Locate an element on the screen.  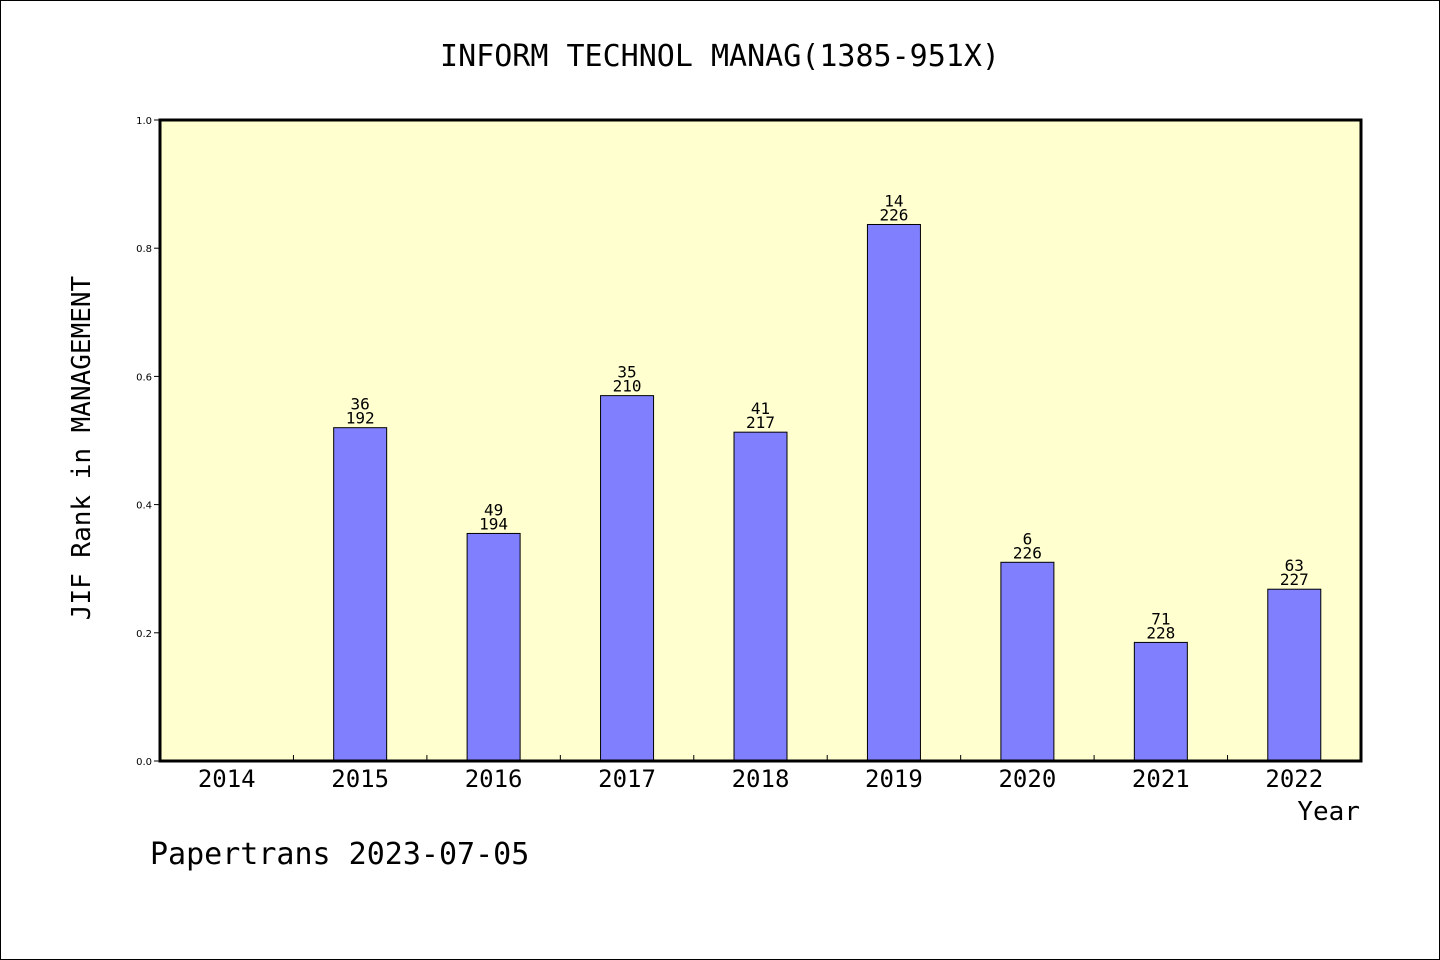
data-label-top: 14 is located at coordinates (893, 200).